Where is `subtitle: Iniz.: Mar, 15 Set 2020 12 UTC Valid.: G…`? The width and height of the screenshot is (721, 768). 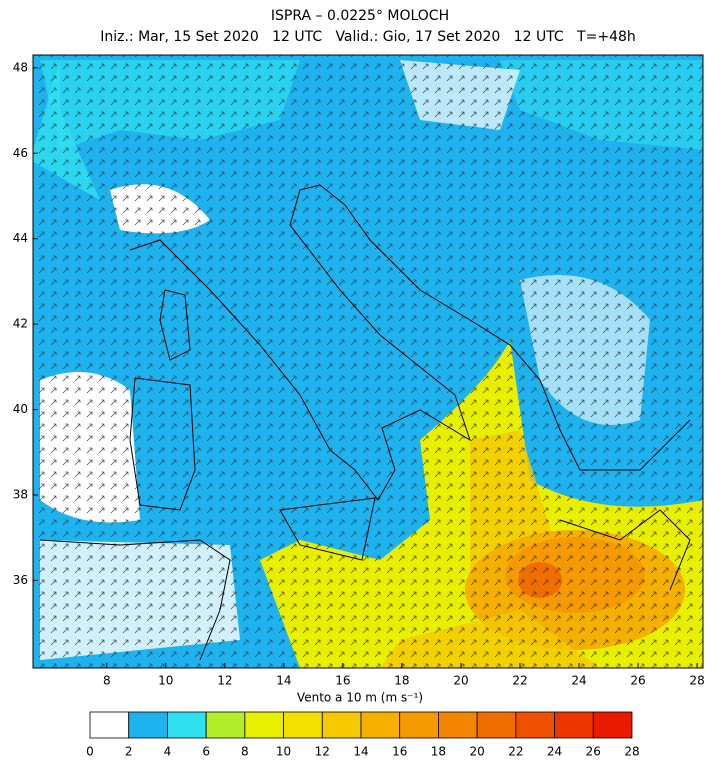 subtitle: Iniz.: Mar, 15 Set 2020 12 UTC Valid.: G… is located at coordinates (368, 37).